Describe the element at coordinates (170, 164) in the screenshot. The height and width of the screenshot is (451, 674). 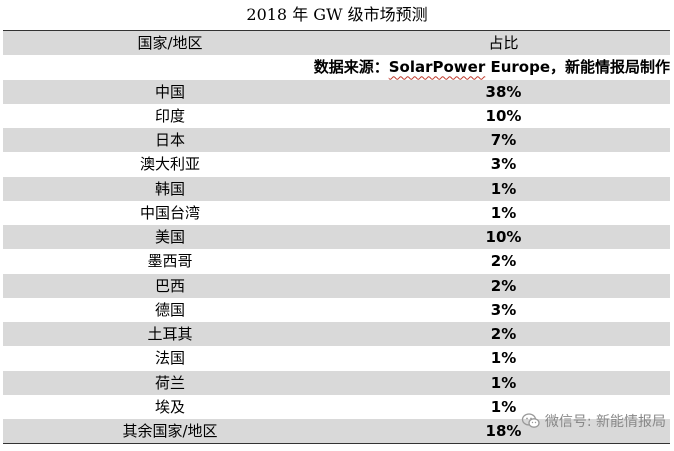
I see `region-cell: 澳大利亚` at that location.